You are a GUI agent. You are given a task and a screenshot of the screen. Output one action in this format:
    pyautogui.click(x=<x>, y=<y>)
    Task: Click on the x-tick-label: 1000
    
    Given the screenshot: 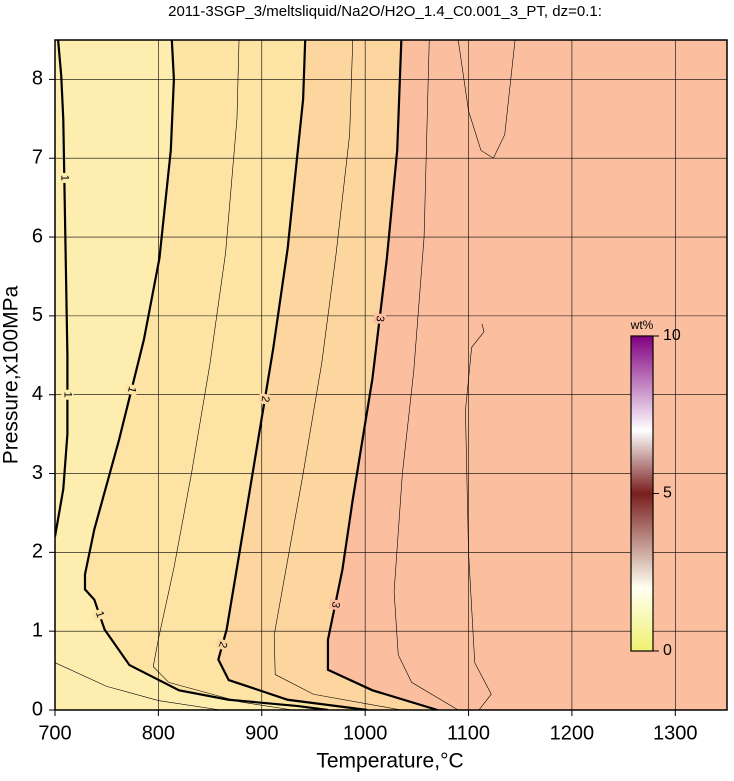 What is the action you would take?
    pyautogui.click(x=365, y=733)
    